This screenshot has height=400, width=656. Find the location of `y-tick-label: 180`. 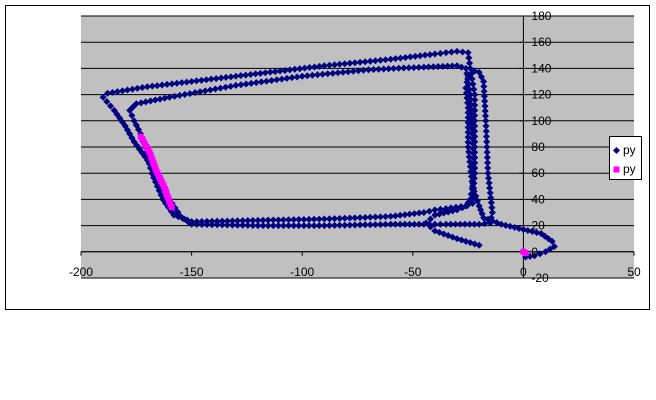

y-tick-label: 180 is located at coordinates (541, 16).